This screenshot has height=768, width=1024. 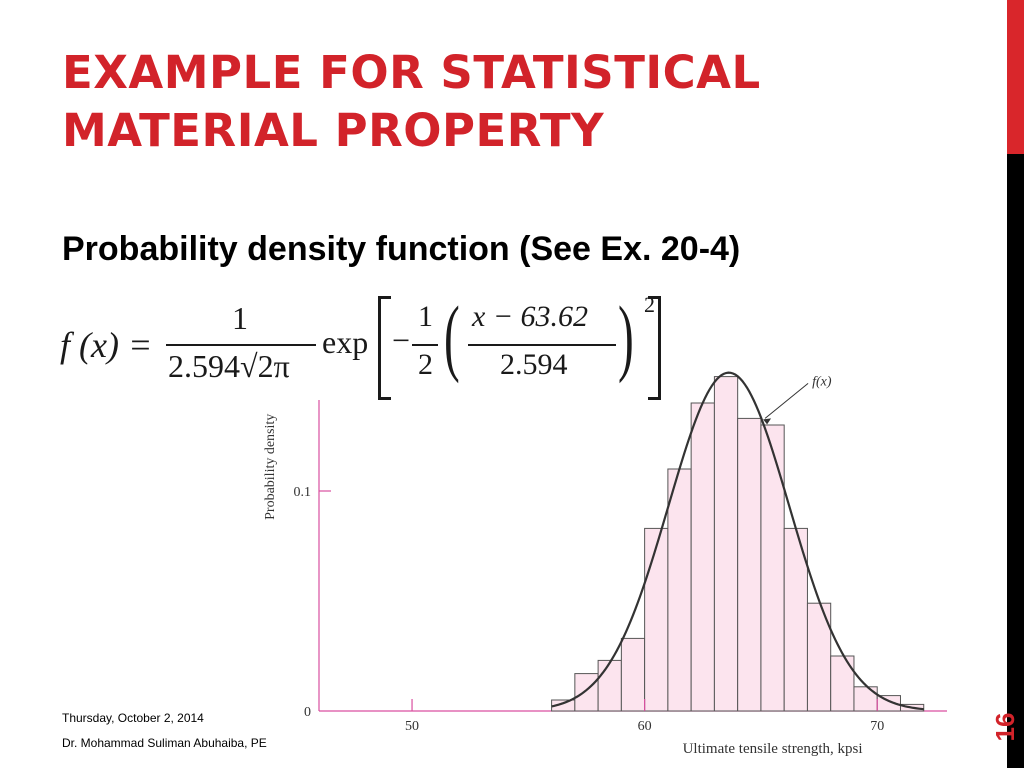 What do you see at coordinates (345, 342) in the screenshot?
I see `formula-exp: exp` at bounding box center [345, 342].